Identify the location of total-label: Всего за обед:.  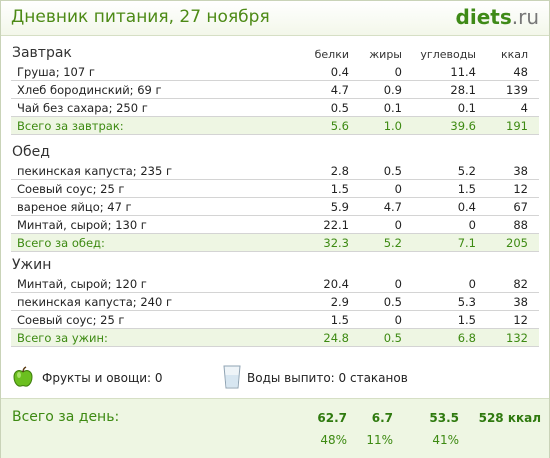
(61, 243).